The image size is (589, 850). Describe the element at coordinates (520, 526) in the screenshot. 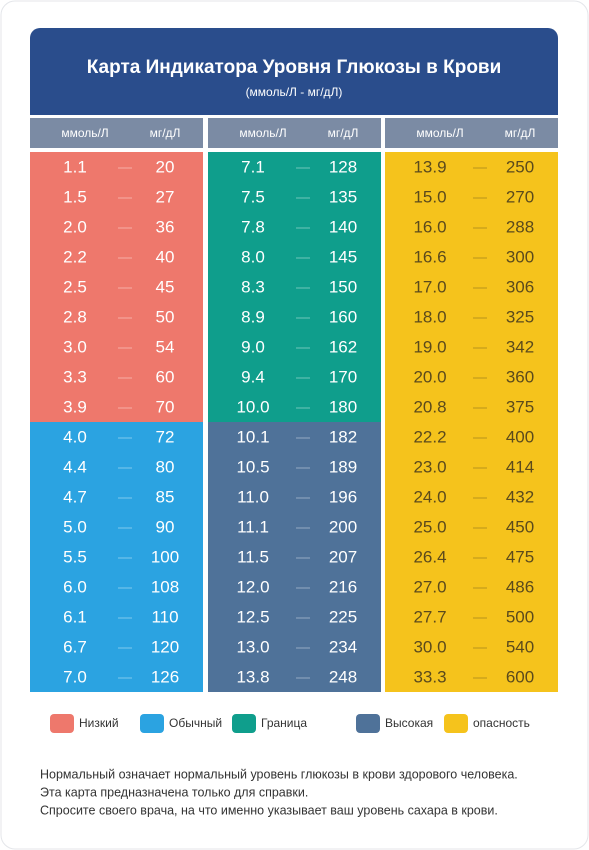

I see `mg-value: 450` at that location.